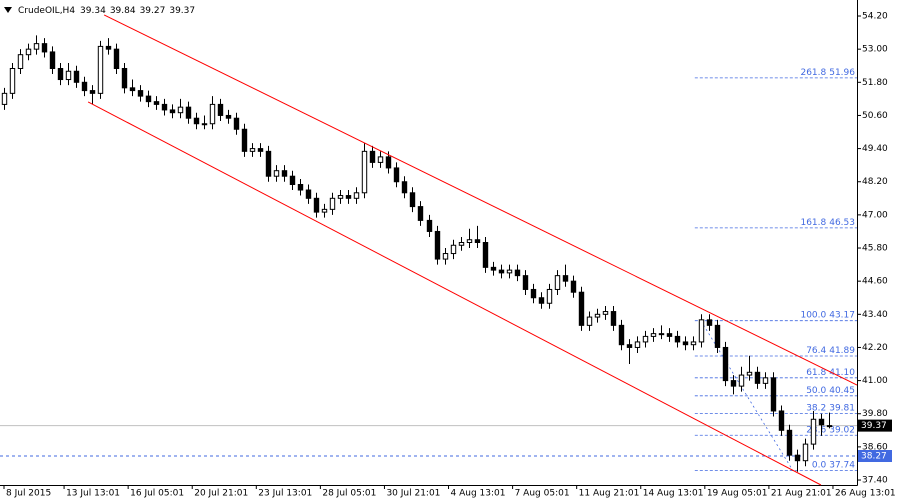  Describe the element at coordinates (842, 390) in the screenshot. I see `fib-price: 40.45` at that location.